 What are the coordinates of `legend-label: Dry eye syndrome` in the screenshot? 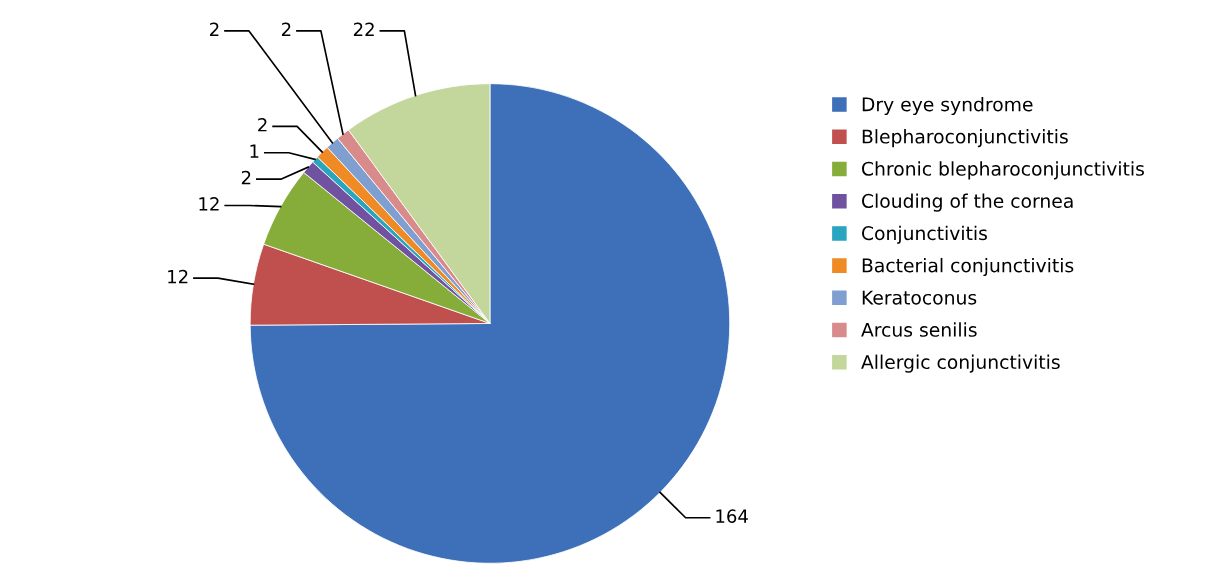 It's located at (947, 106).